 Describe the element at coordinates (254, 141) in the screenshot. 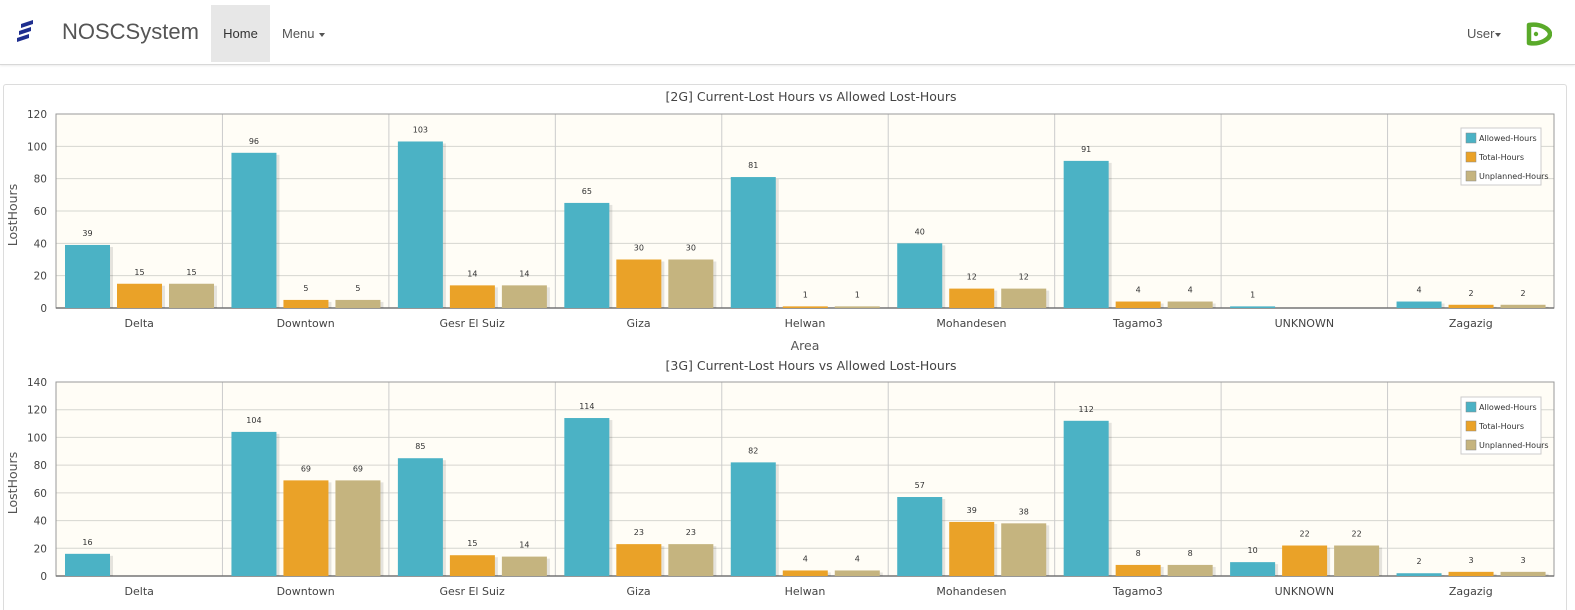

I see `chart0-bar-value-label: 96` at that location.